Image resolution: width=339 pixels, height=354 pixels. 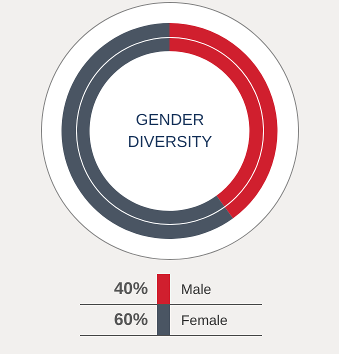 What do you see at coordinates (130, 289) in the screenshot?
I see `data-label: 40%` at bounding box center [130, 289].